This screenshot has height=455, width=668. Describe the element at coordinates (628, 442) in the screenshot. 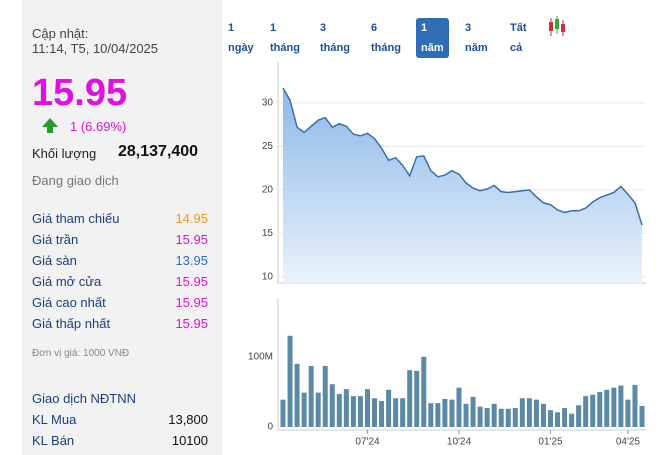

I see `x-tick-label: 04'25` at that location.